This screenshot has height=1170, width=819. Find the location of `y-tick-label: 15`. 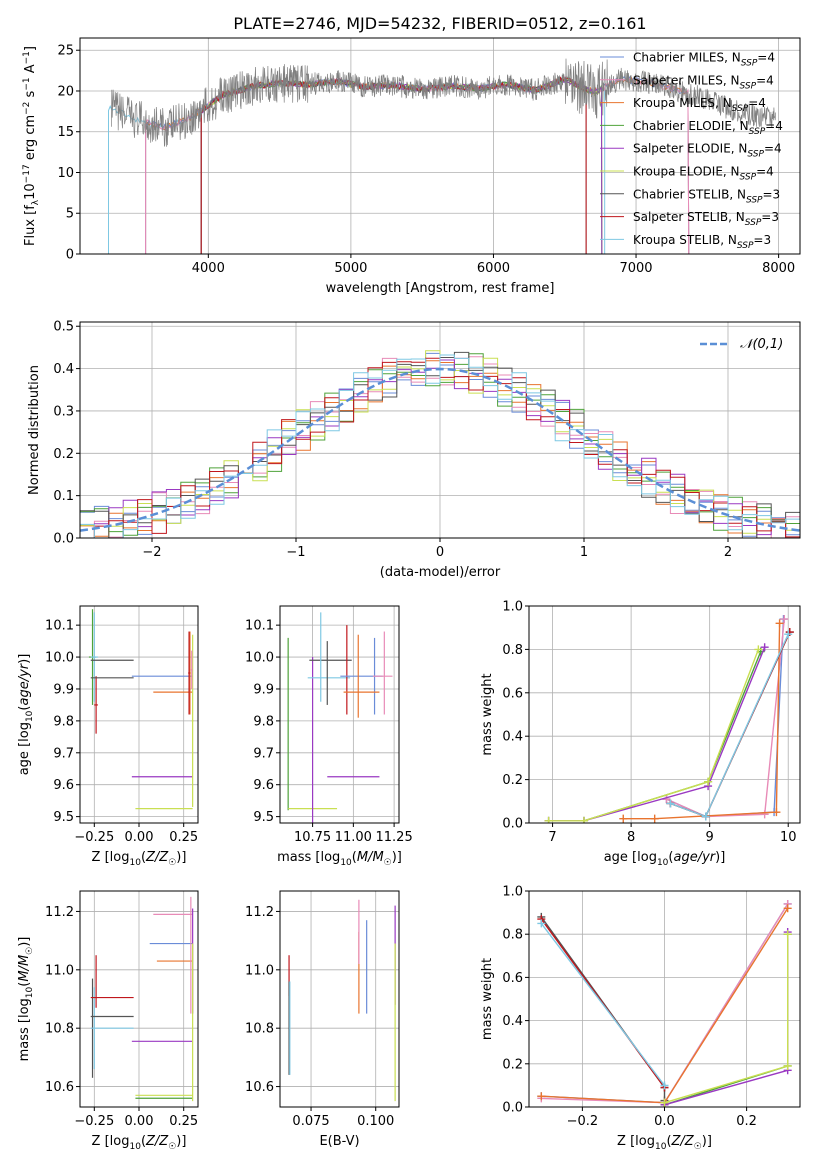

y-tick-label: 15 is located at coordinates (65, 132).